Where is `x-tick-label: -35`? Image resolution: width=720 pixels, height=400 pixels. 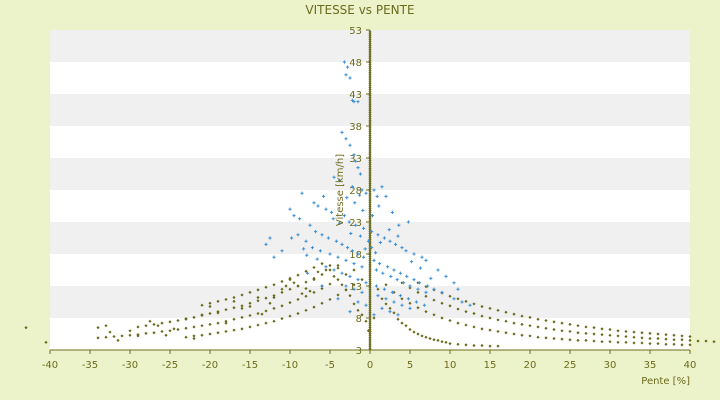
x-tick-label: -35 is located at coordinates (90, 365).